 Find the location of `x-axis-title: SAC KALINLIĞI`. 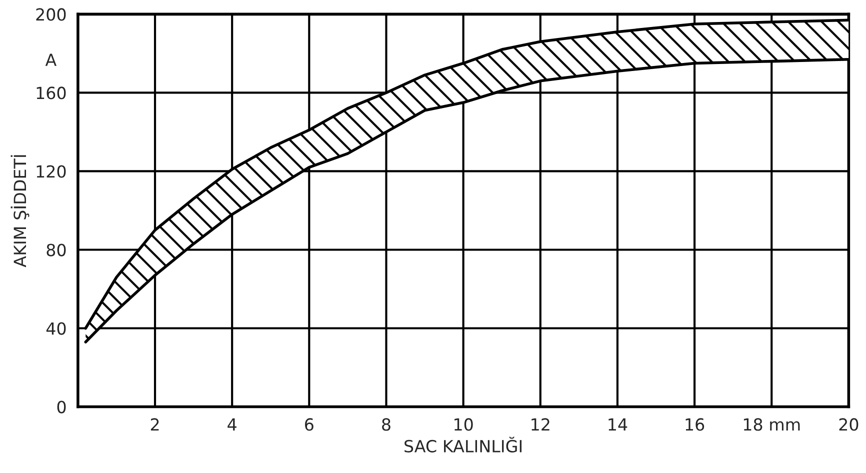

x-axis-title: SAC KALINLIĞI is located at coordinates (463, 444).